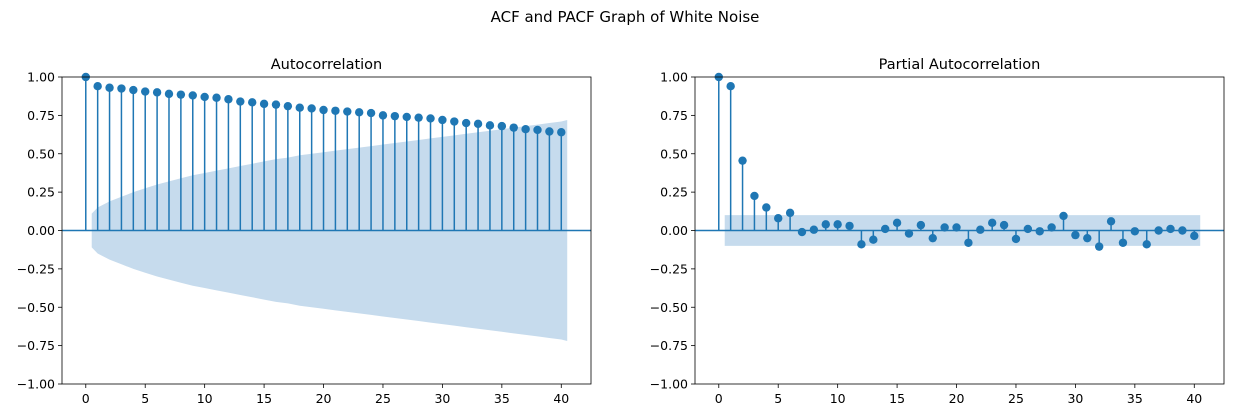 This screenshot has height=419, width=1234. Describe the element at coordinates (1075, 398) in the screenshot. I see `pacf-x-tick-label-30: 30` at that location.